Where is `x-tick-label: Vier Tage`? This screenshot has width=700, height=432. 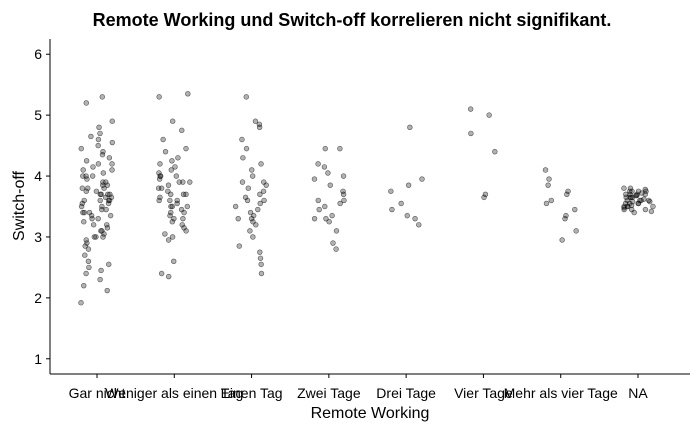 x-tick-label: Vier Tage is located at coordinates (483, 393).